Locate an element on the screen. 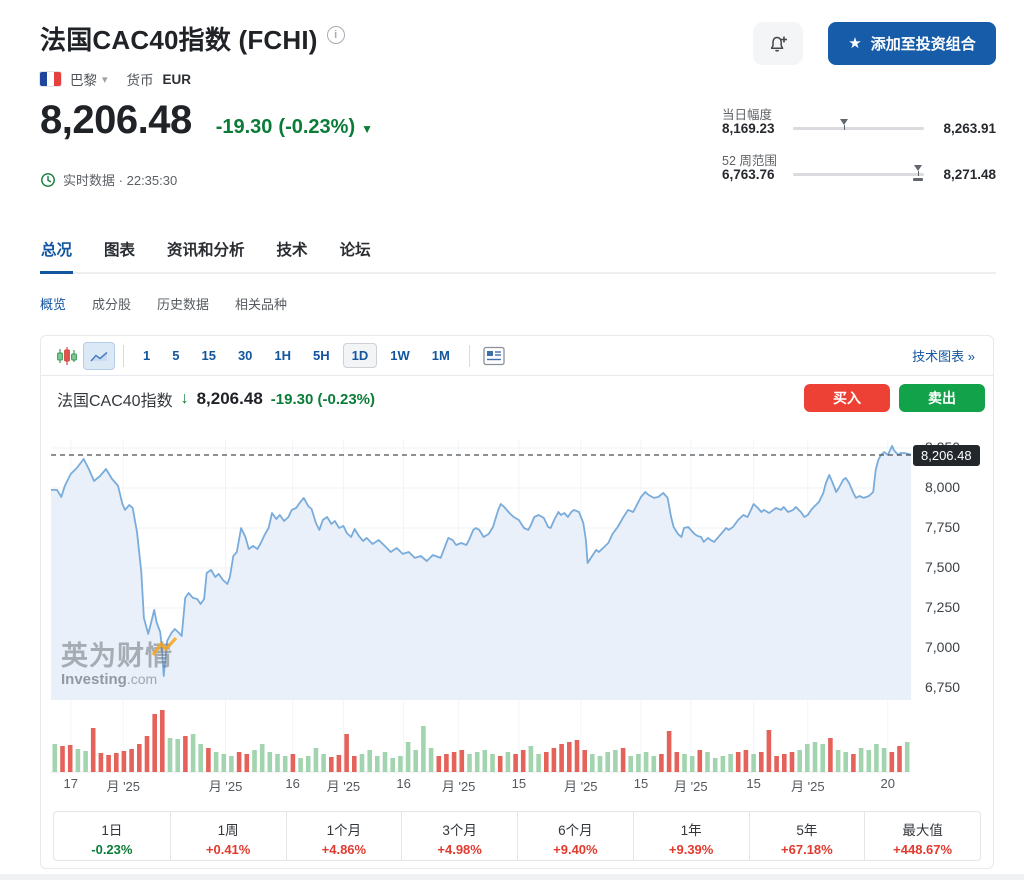  add-to-portfolio-label: 添加至投资组合 is located at coordinates (923, 44).